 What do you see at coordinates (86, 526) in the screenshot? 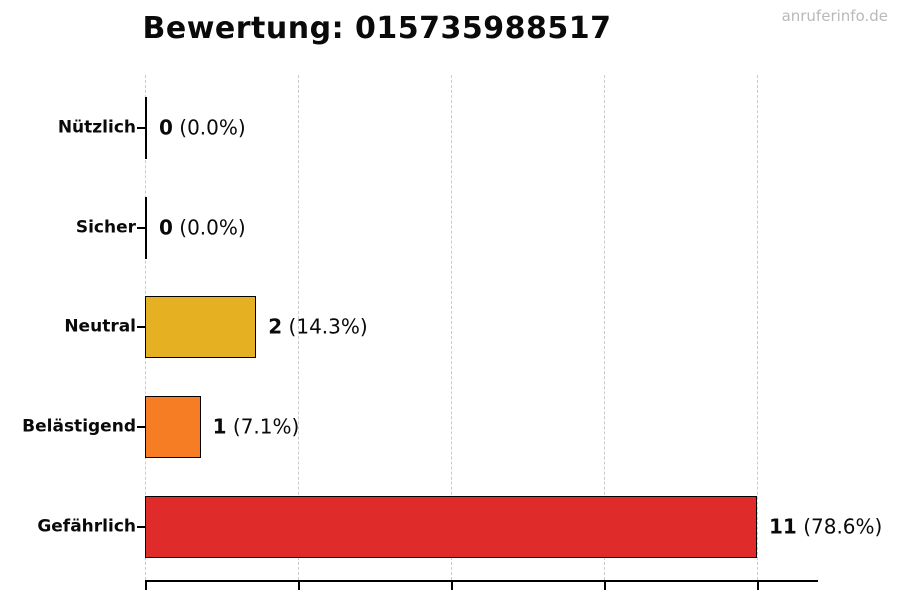
I see `category-label: Gefährlich` at bounding box center [86, 526].